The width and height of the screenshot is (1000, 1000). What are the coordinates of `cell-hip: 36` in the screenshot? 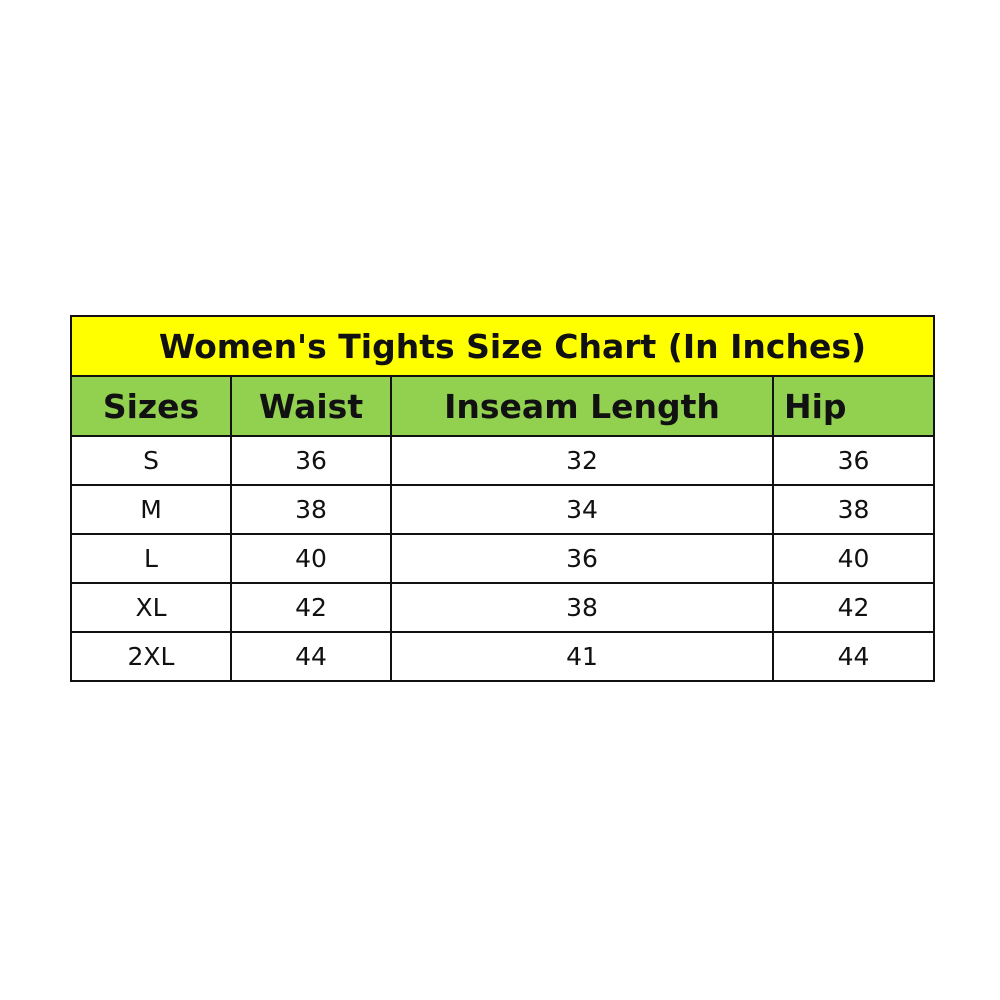 It's located at (853, 460).